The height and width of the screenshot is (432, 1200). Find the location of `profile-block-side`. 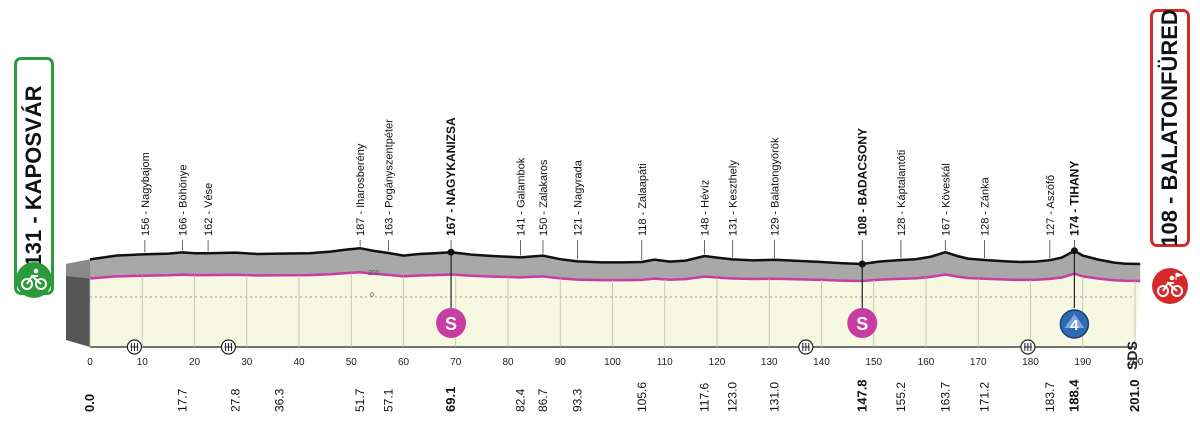

profile-block-side is located at coordinates (78, 303).